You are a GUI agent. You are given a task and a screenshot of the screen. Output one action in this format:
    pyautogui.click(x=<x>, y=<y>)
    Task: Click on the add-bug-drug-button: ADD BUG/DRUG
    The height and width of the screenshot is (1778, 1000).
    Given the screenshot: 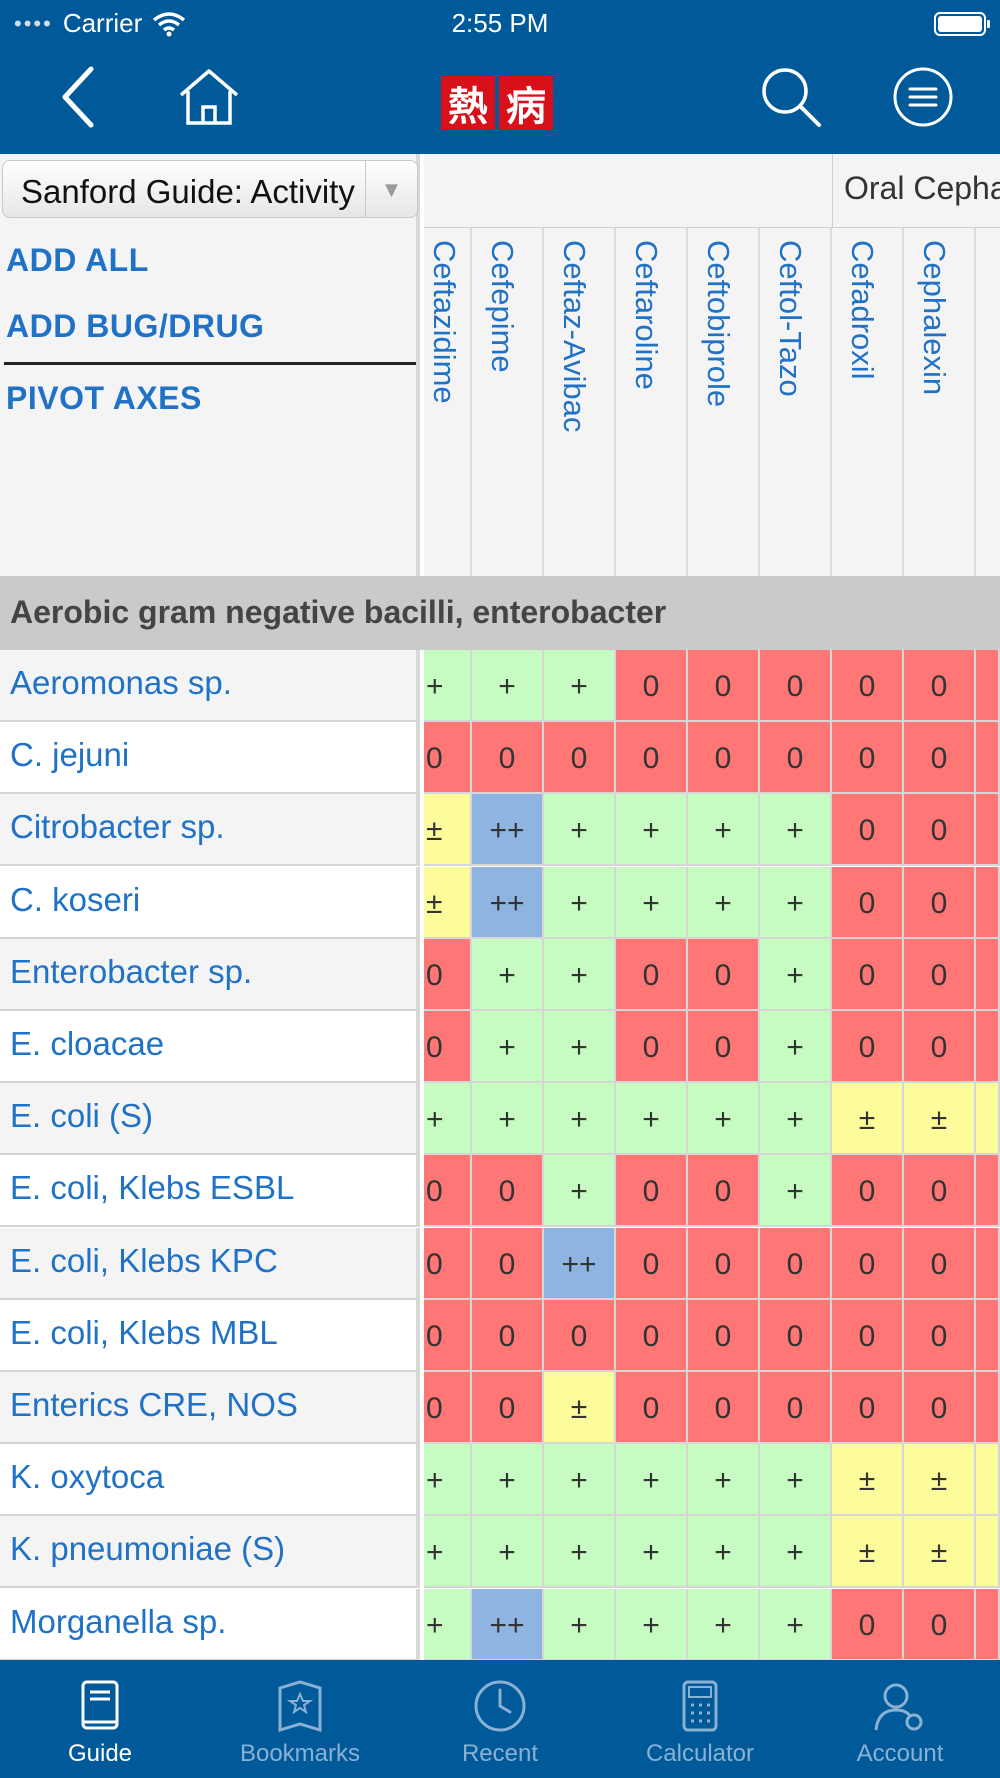 What is the action you would take?
    pyautogui.click(x=135, y=326)
    